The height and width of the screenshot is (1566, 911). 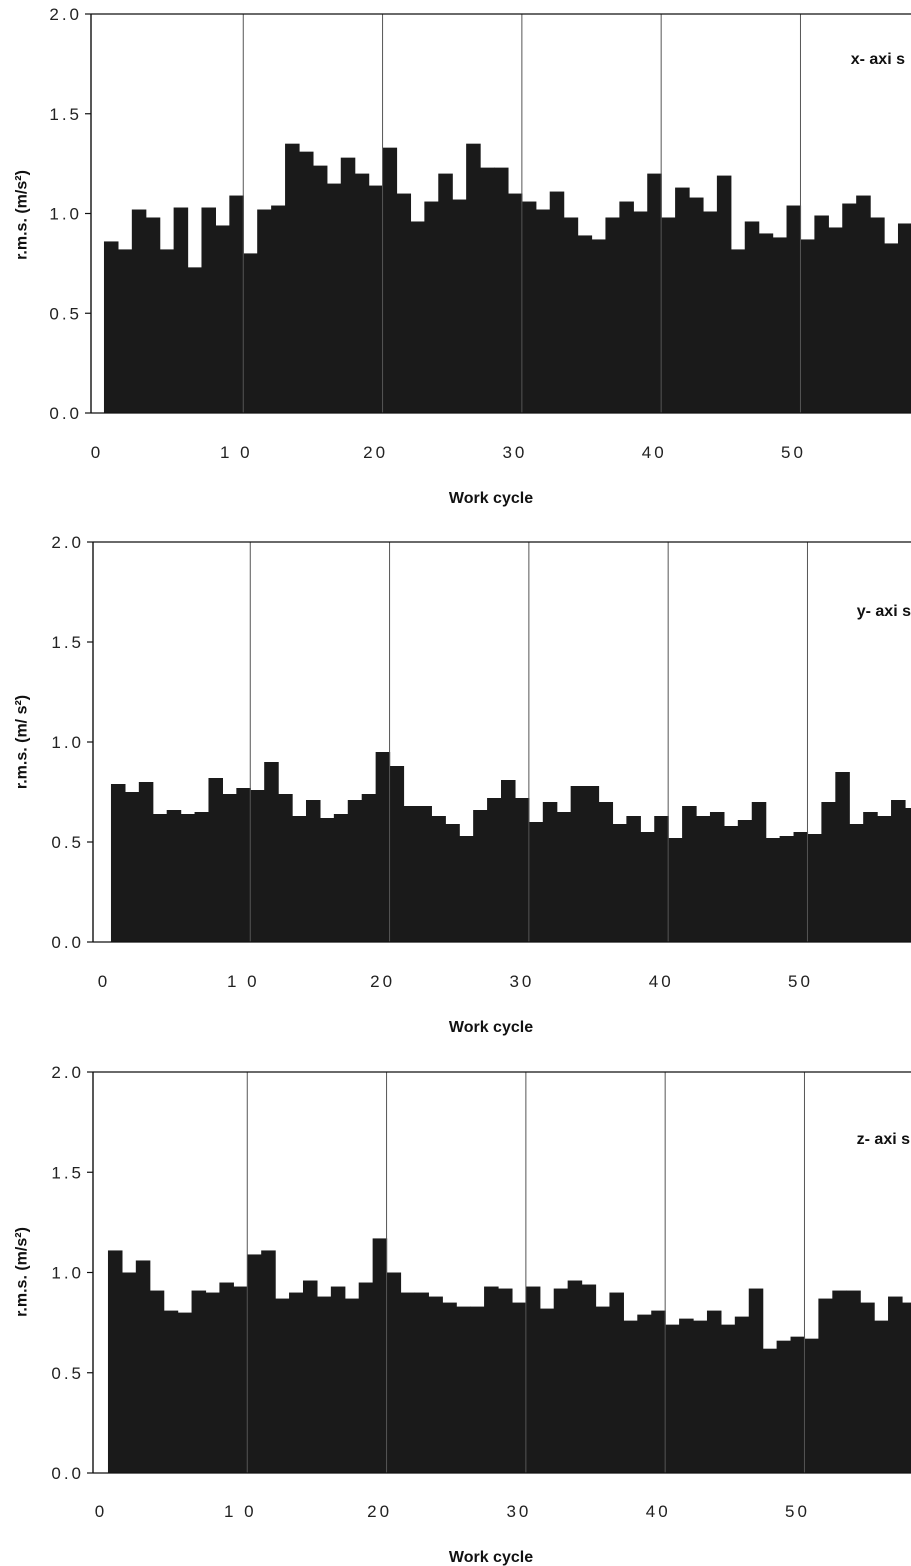 What do you see at coordinates (65, 14) in the screenshot?
I see `x-axis-ytick-label: 2.0` at bounding box center [65, 14].